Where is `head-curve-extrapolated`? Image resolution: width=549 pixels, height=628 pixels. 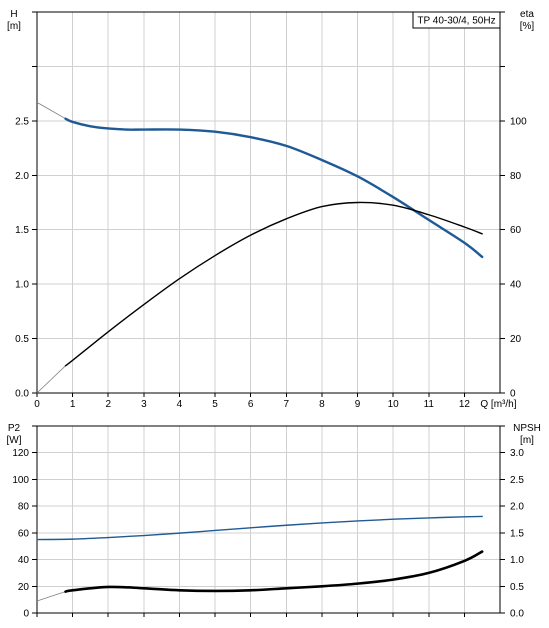 head-curve-extrapolated is located at coordinates (51, 111).